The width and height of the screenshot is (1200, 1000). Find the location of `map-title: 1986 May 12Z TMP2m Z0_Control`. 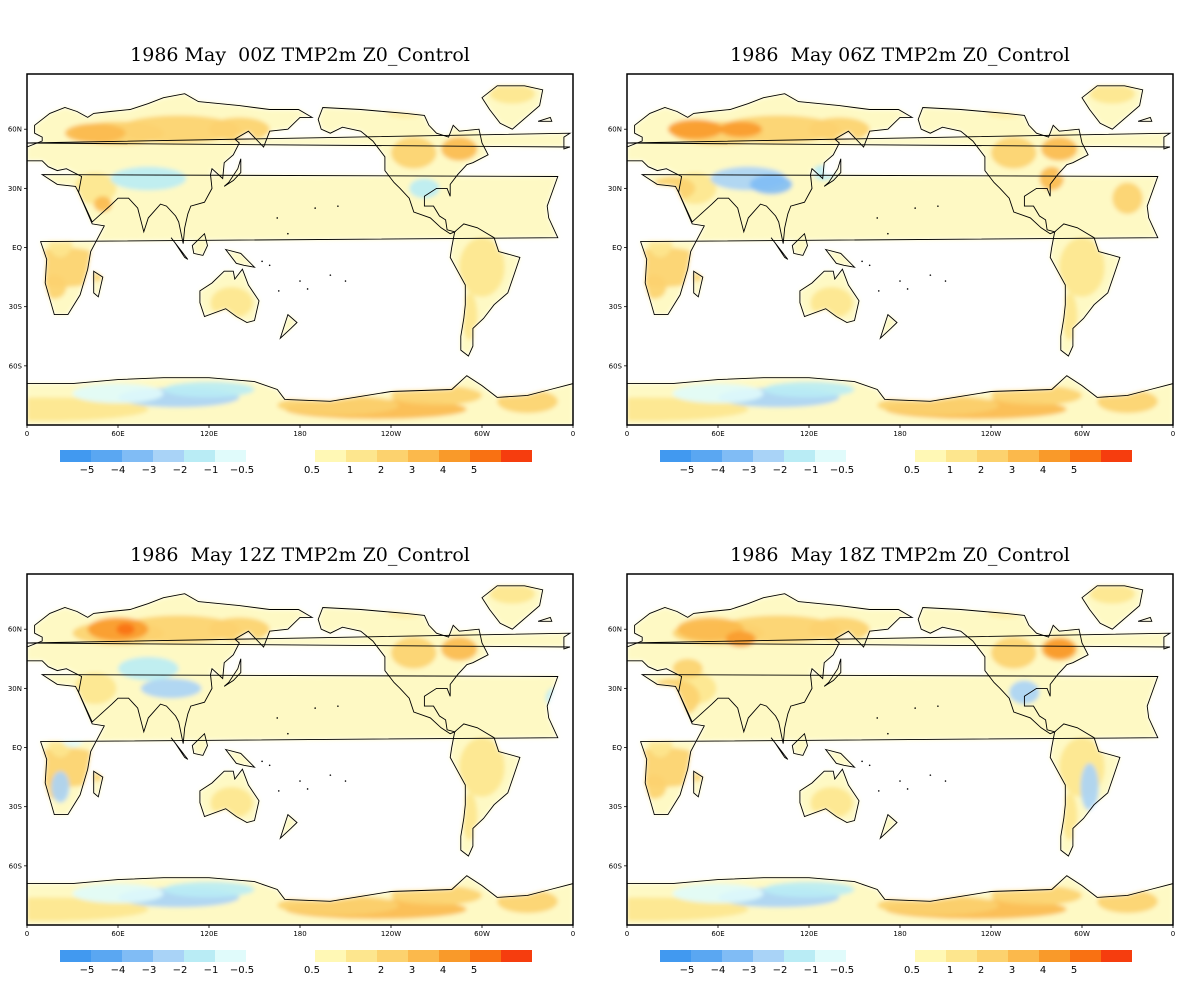

map-title: 1986 May 12Z TMP2m Z0_Control is located at coordinates (300, 555).